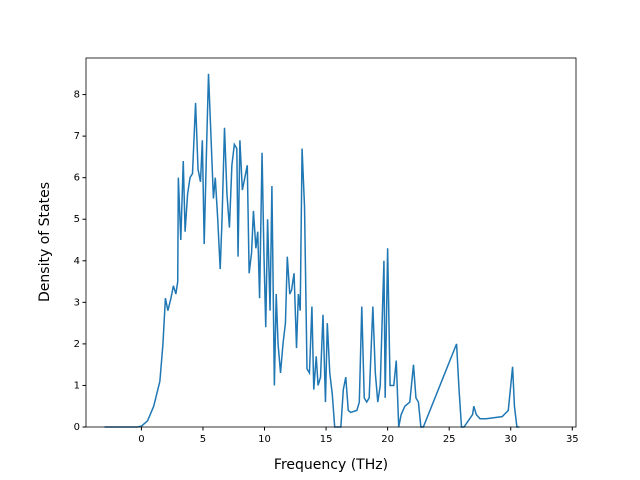  What do you see at coordinates (77, 385) in the screenshot?
I see `y-tick-label: 1` at bounding box center [77, 385].